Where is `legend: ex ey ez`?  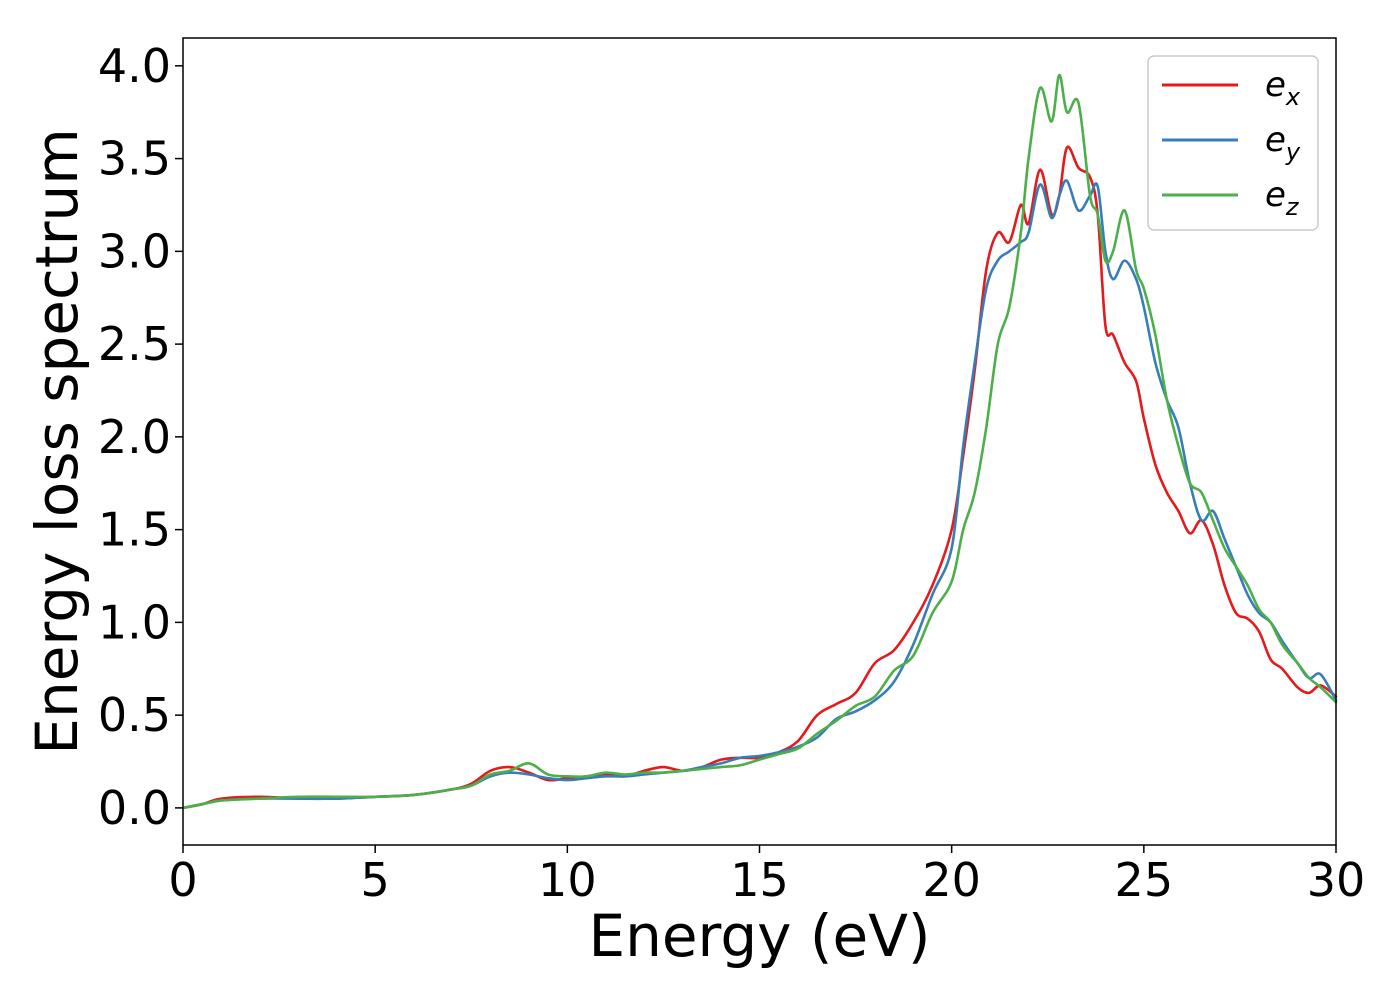 legend: ex ey ez is located at coordinates (1233, 143).